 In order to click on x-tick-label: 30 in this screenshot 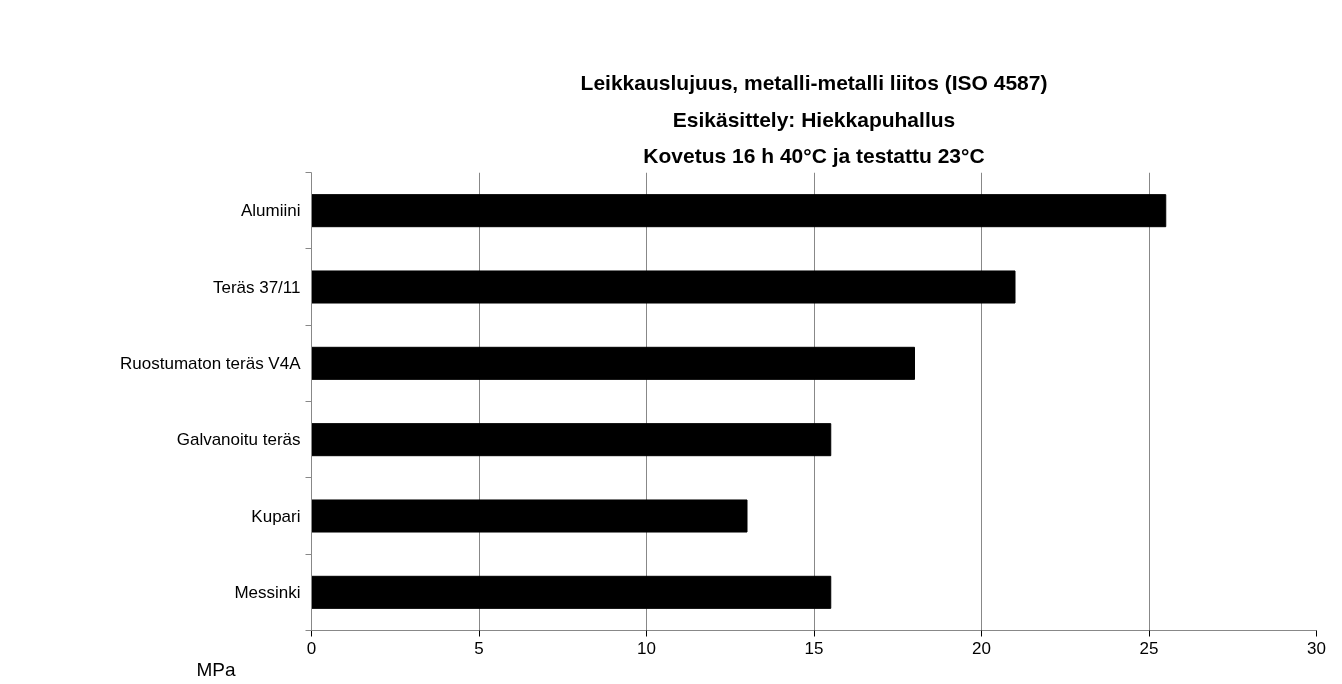, I will do `click(1316, 648)`.